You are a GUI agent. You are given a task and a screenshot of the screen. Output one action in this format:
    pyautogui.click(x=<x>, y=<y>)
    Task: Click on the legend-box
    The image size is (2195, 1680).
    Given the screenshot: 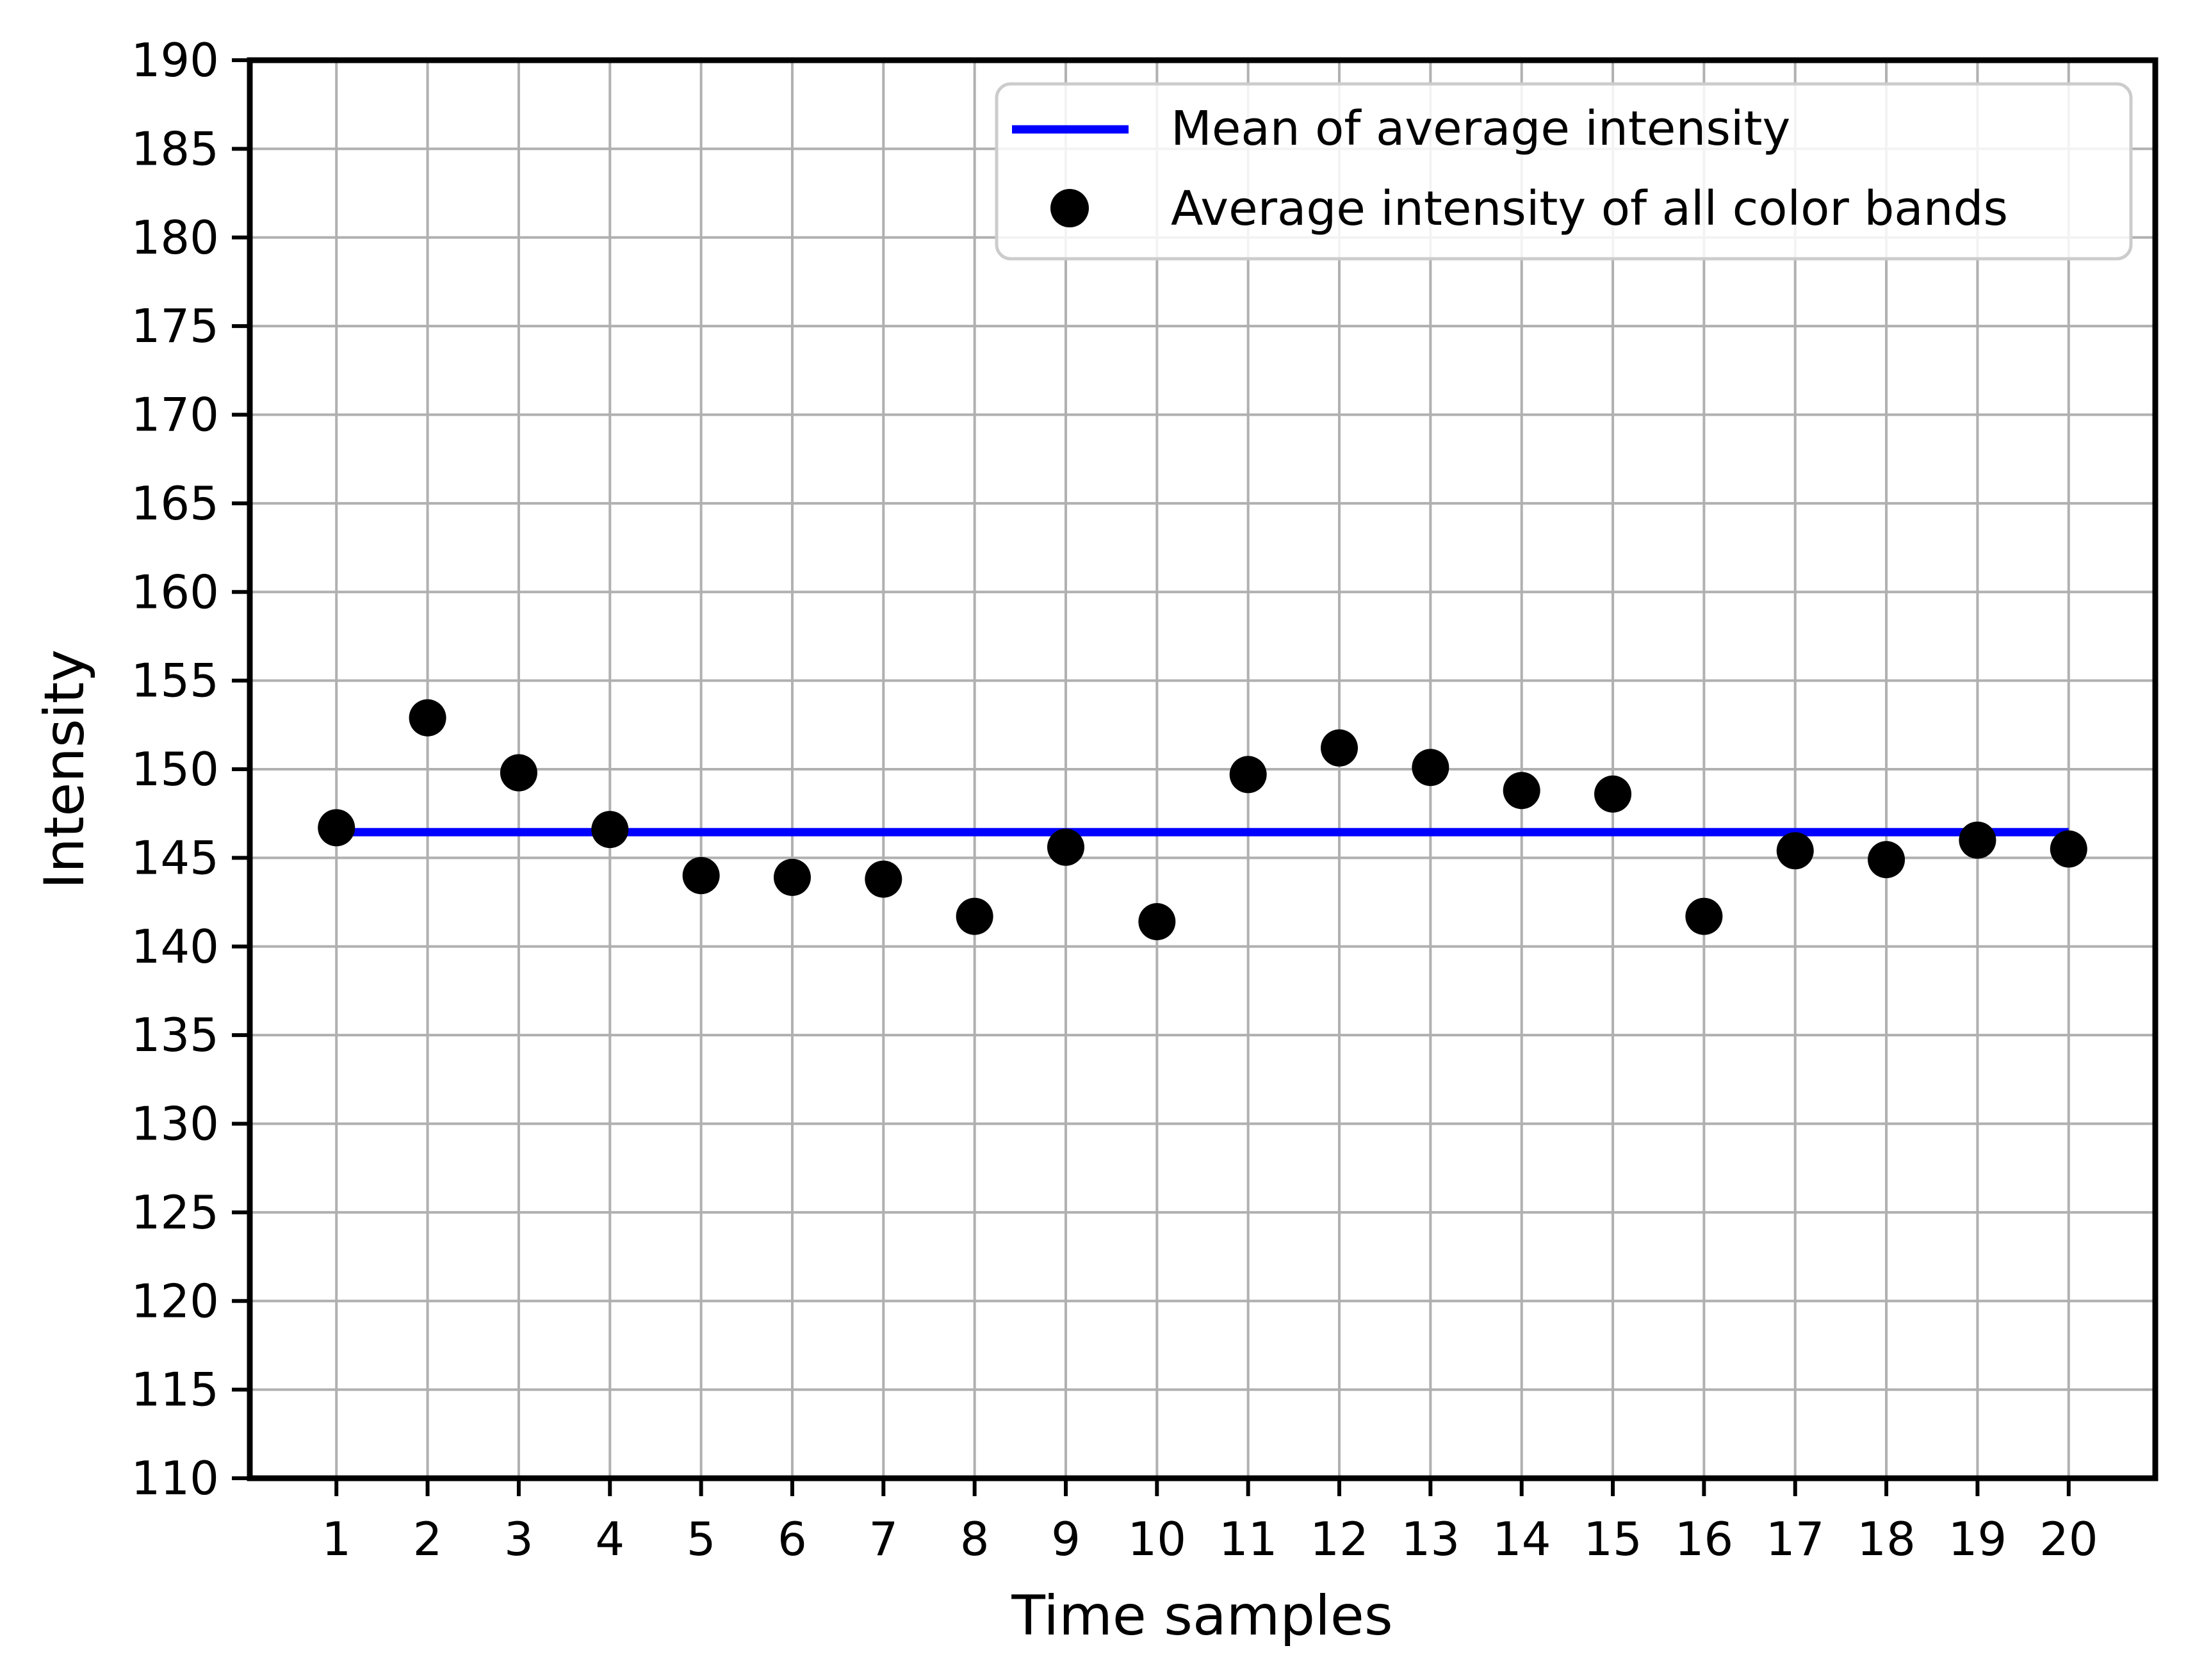 What is the action you would take?
    pyautogui.click(x=1564, y=172)
    